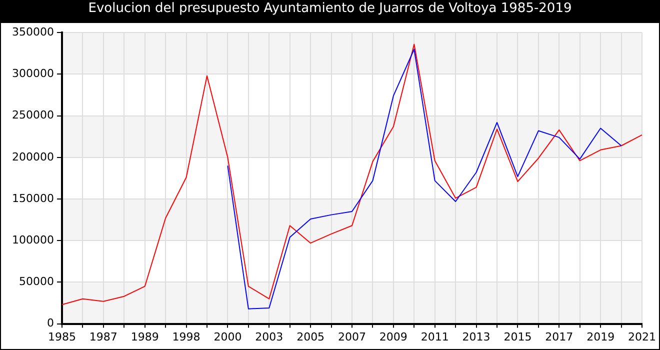  Describe the element at coordinates (269, 337) in the screenshot. I see `x-tick-label: 2003` at that location.